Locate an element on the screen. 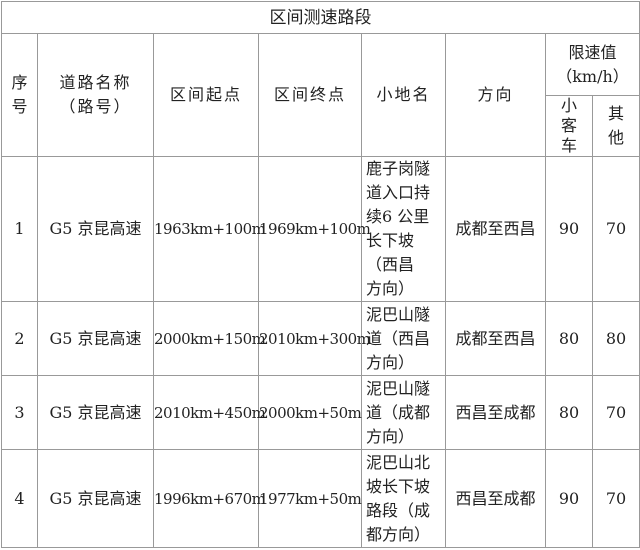 This screenshot has width=640, height=550. header-end: 区间终点 is located at coordinates (310, 95).